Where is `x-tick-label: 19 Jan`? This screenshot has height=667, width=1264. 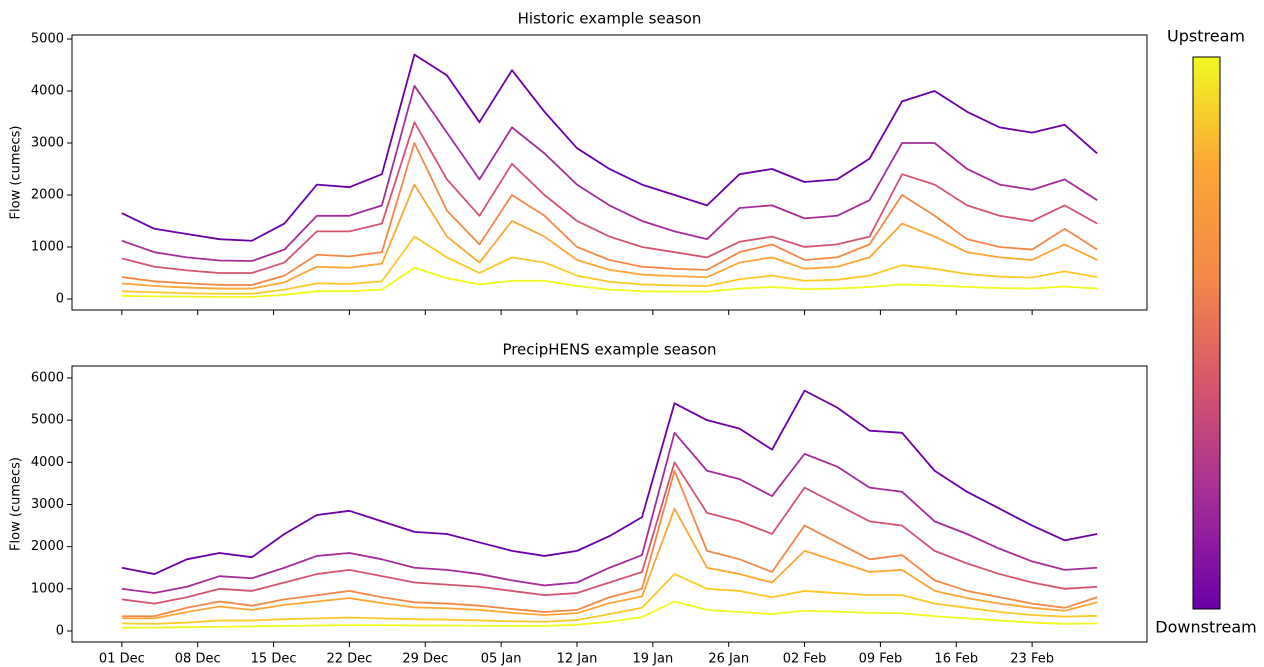 x-tick-label: 19 Jan is located at coordinates (652, 659).